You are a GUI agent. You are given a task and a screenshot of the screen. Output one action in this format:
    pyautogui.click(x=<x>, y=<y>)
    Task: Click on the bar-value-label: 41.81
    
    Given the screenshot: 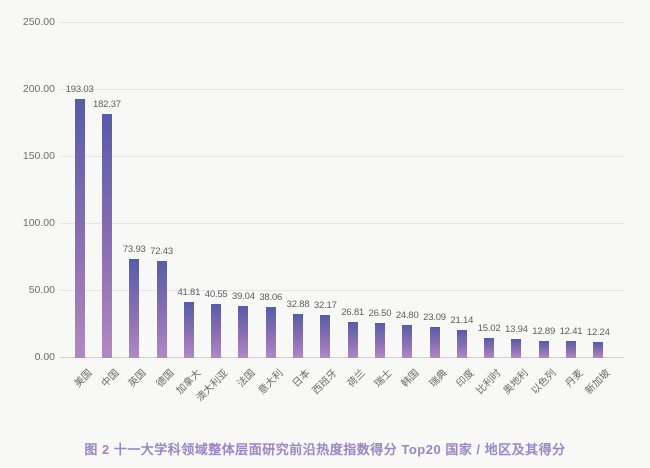 What is the action you would take?
    pyautogui.click(x=189, y=292)
    